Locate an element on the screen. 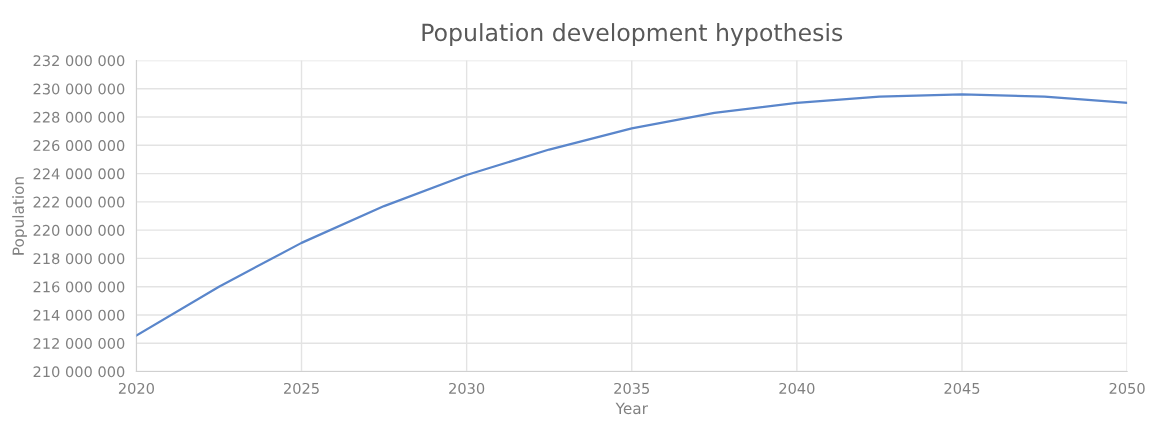  y-tick-label: 226 000 000 is located at coordinates (79, 146).